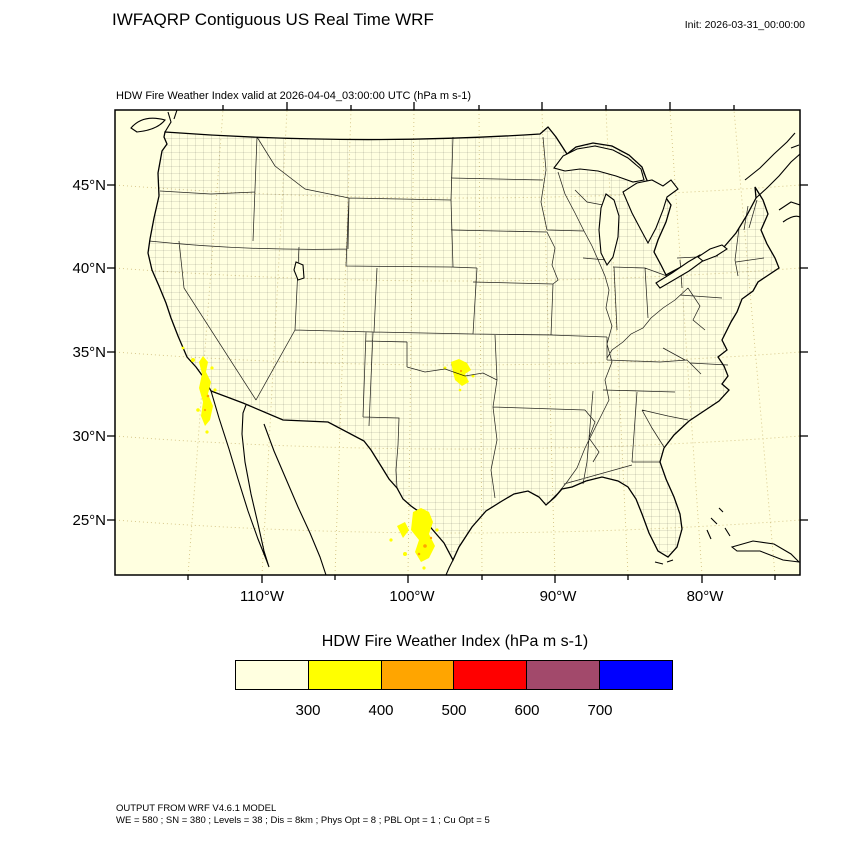  Describe the element at coordinates (273, 19) in the screenshot. I see `page-title: IWFAQRP Contiguous US Real Time WRF` at that location.